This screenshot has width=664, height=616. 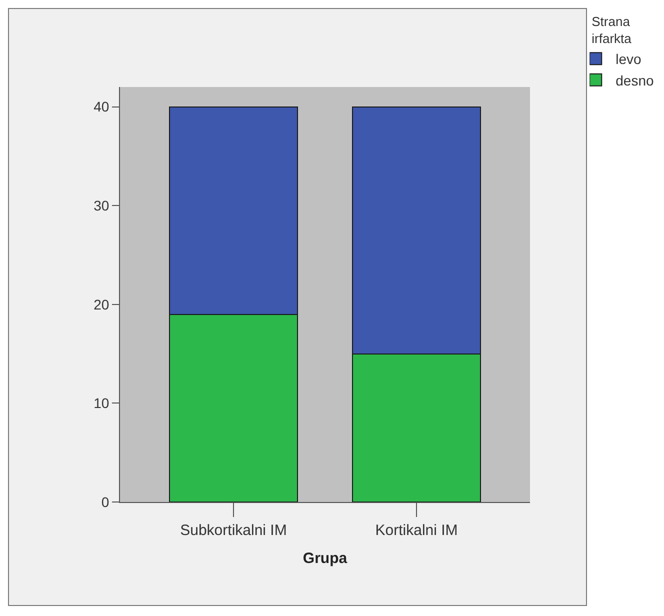 I want to click on y-tick-label: 40, so click(x=102, y=106).